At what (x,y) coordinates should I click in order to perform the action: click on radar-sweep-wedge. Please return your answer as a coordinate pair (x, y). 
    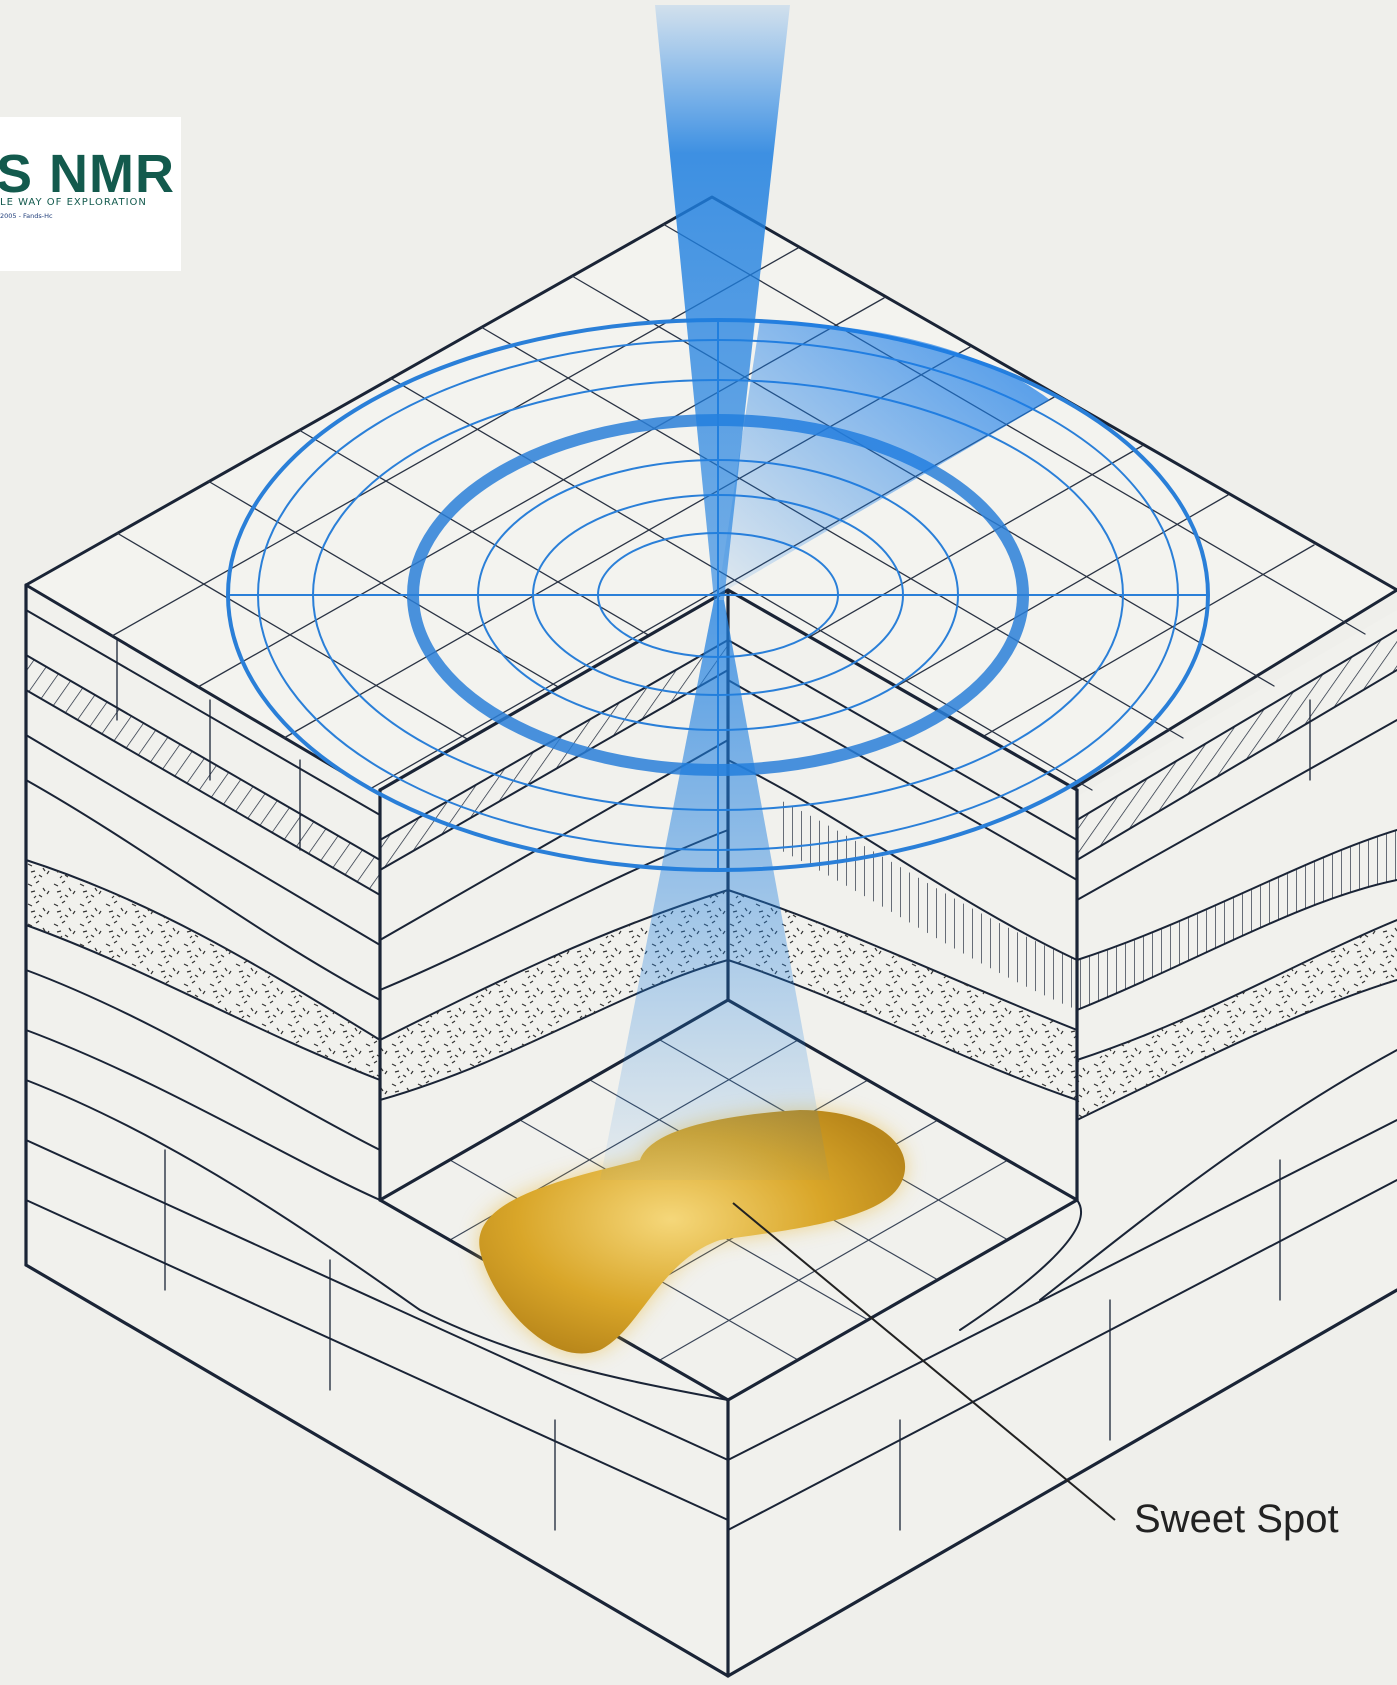
    Looking at the image, I should click on (884, 457).